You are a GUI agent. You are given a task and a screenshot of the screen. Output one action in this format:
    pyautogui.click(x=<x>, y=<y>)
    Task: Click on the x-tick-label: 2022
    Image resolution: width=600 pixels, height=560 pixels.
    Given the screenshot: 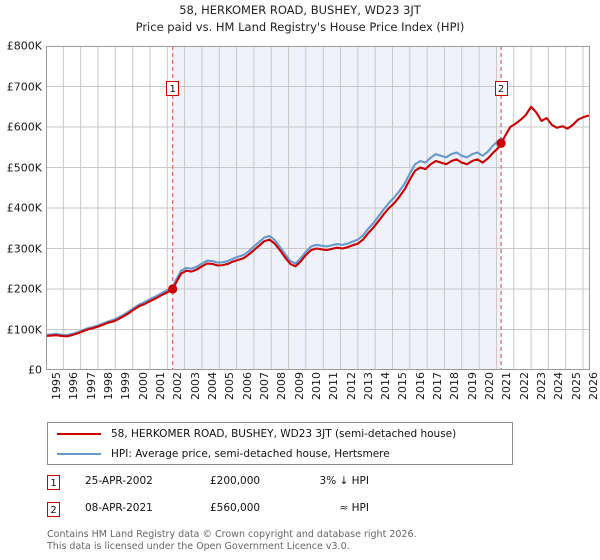 What is the action you would take?
    pyautogui.click(x=524, y=386)
    